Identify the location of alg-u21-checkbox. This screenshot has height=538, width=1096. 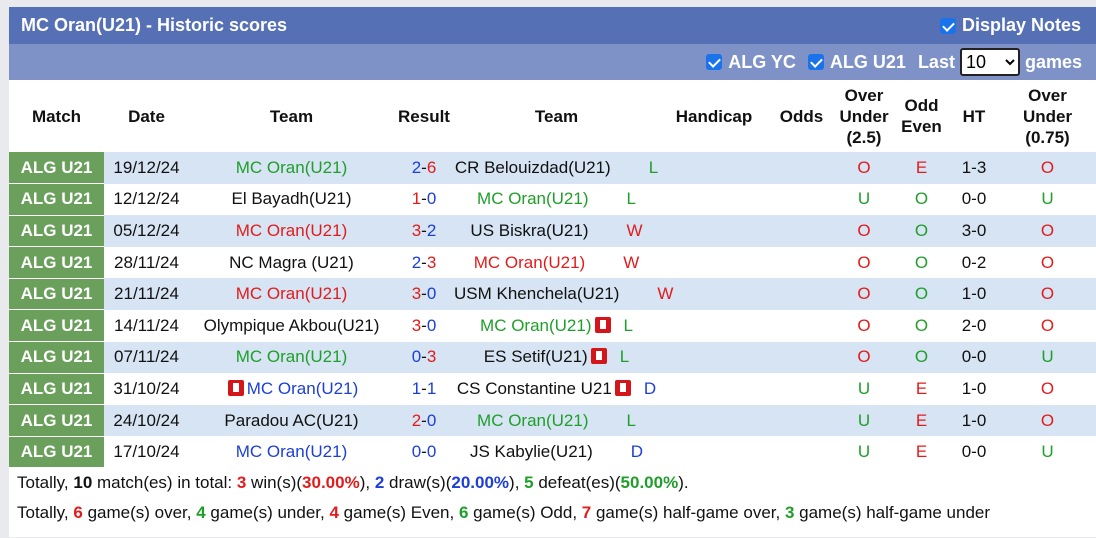
(815, 62).